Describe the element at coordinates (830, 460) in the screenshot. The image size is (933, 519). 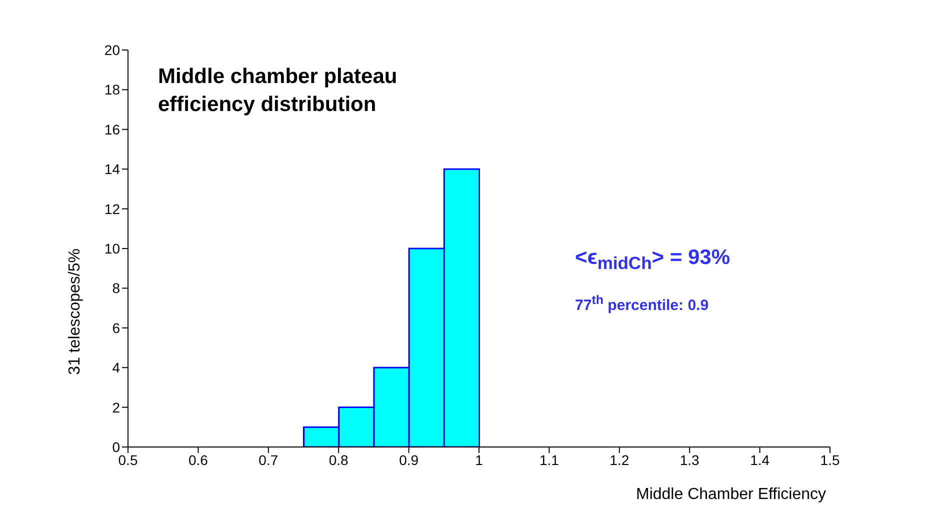
I see `x-tick-label: 1.5` at that location.